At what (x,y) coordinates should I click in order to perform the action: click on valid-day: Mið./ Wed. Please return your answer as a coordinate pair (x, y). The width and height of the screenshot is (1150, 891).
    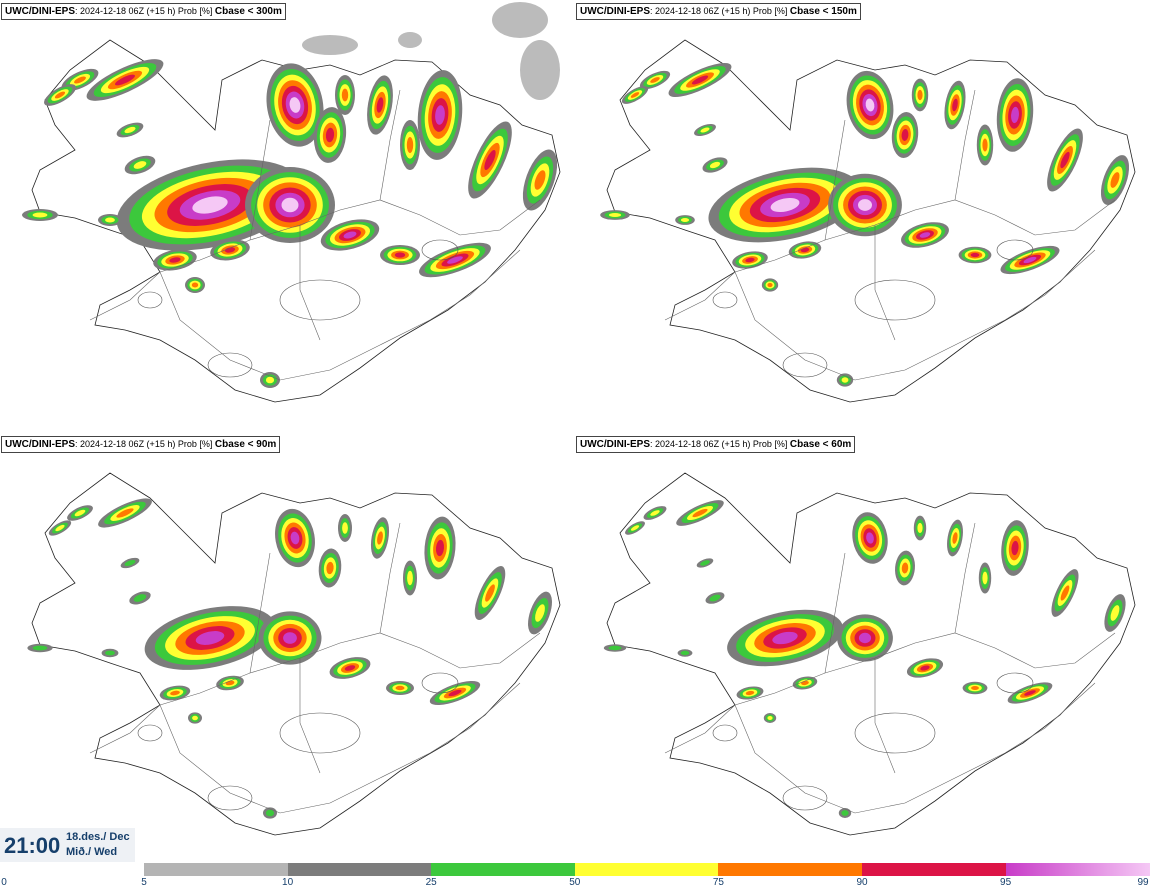
    Looking at the image, I should click on (92, 852).